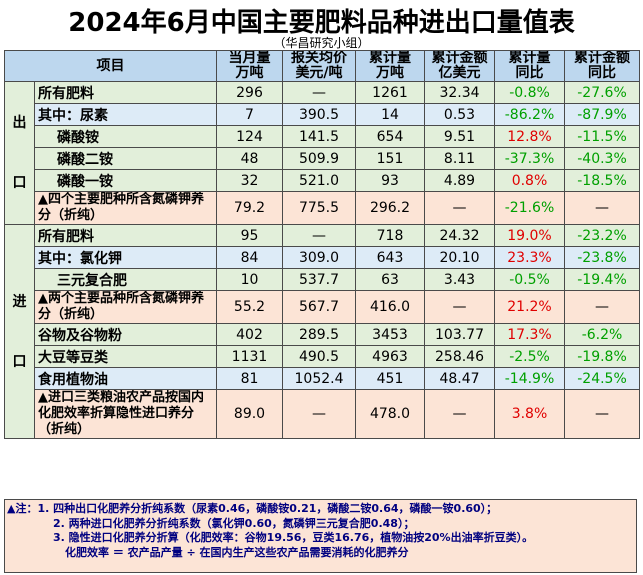 This screenshot has width=643, height=575. What do you see at coordinates (319, 307) in the screenshot?
I see `avg-price-value: 567.7` at bounding box center [319, 307].